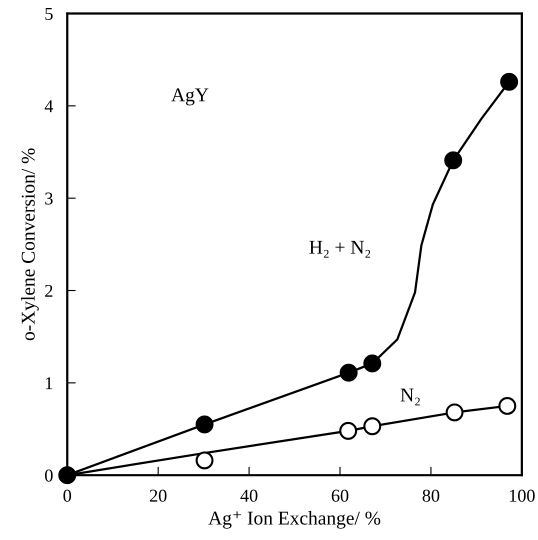 The width and height of the screenshot is (538, 540). Describe the element at coordinates (158, 496) in the screenshot. I see `x-tick-label: 20` at that location.